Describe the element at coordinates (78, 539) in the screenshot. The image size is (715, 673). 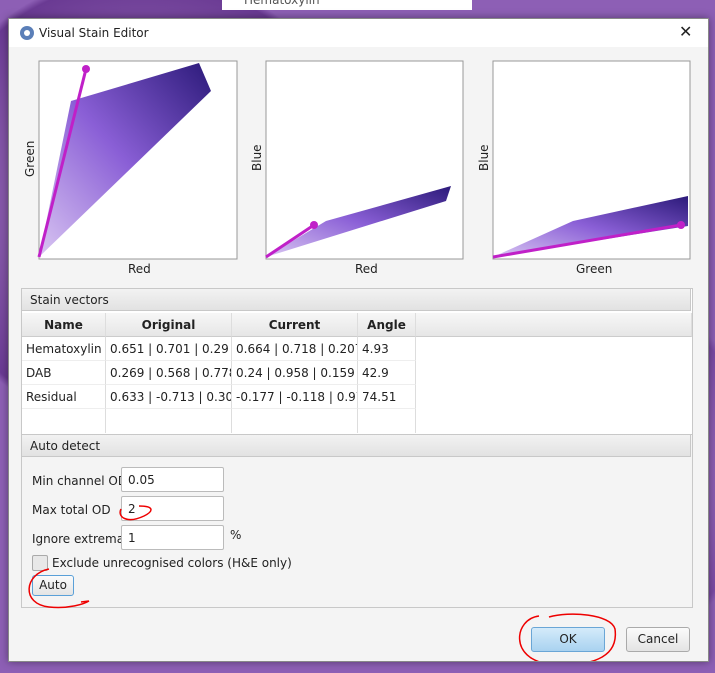
I see `field-label: Ignore extrema` at that location.